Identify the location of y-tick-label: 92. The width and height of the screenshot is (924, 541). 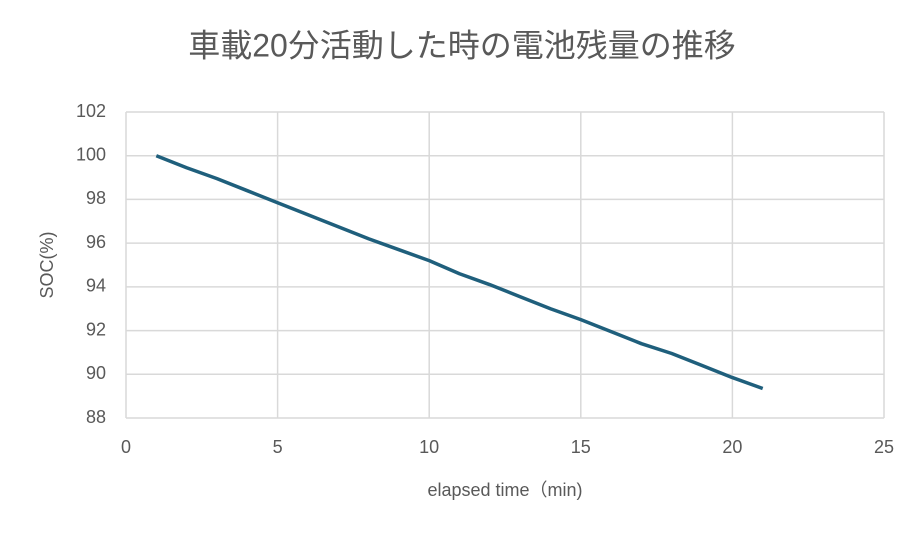
(96, 329).